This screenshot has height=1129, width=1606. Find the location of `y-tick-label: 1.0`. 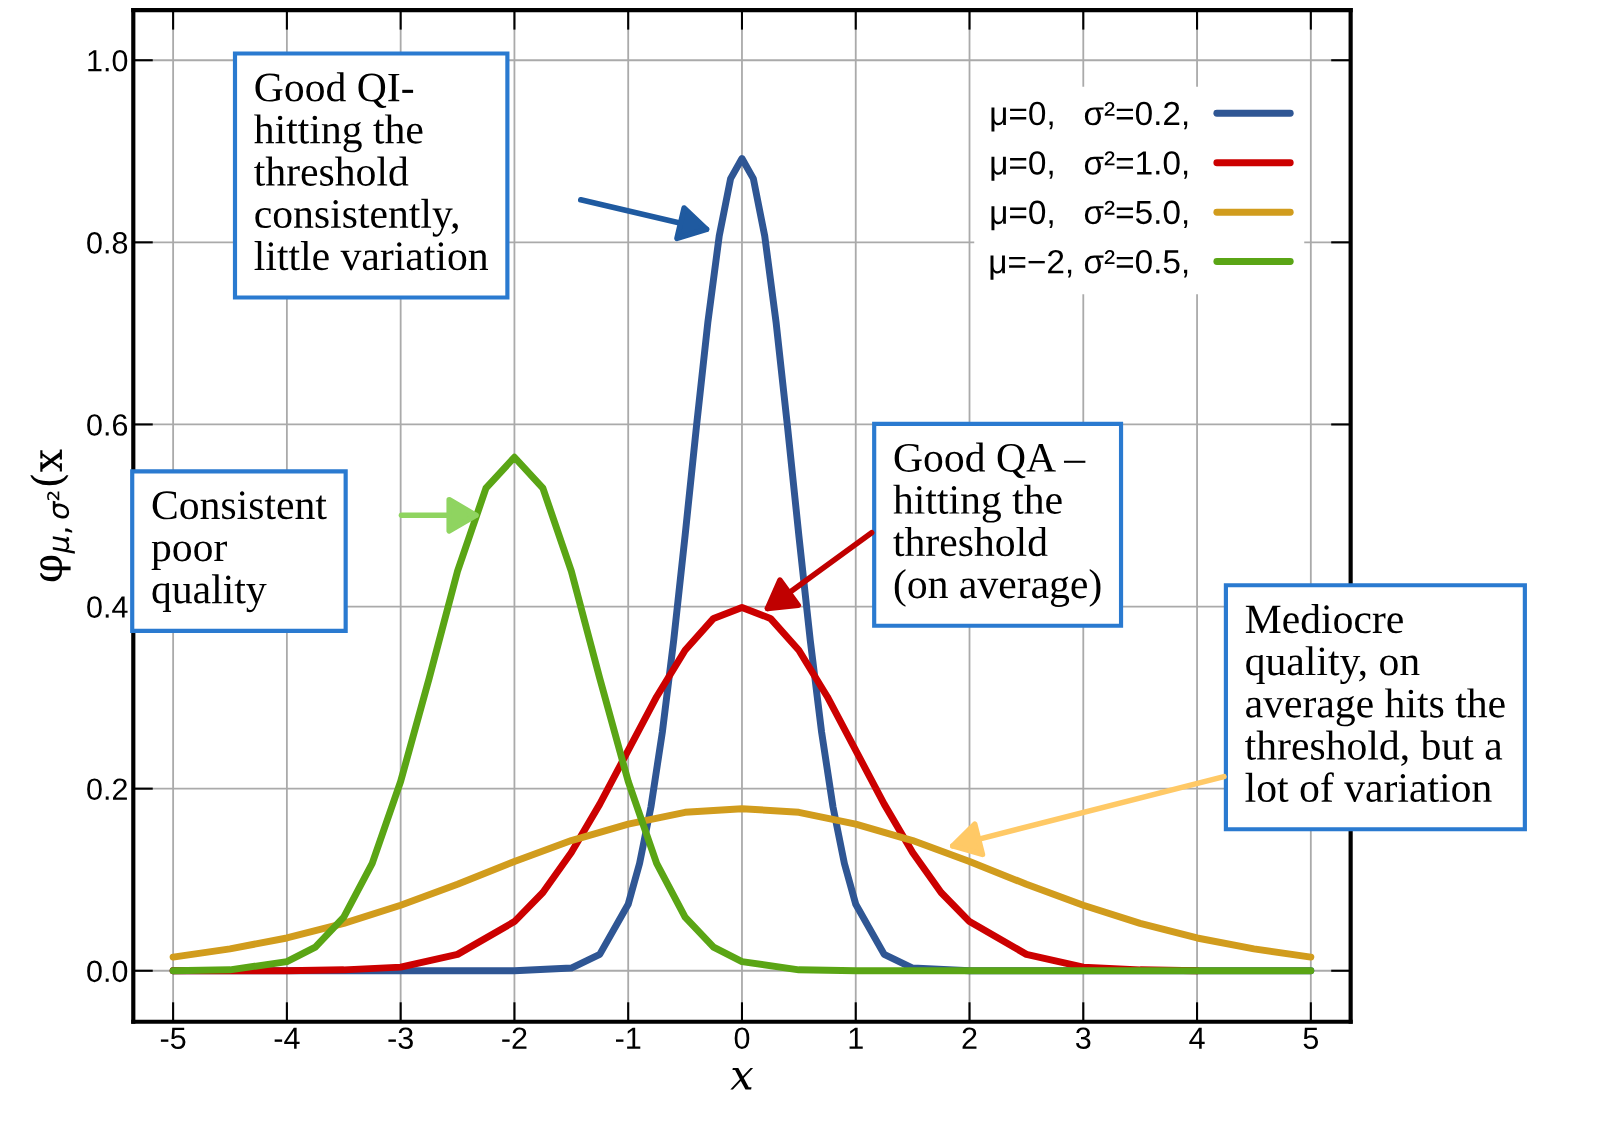

y-tick-label: 1.0 is located at coordinates (108, 60).